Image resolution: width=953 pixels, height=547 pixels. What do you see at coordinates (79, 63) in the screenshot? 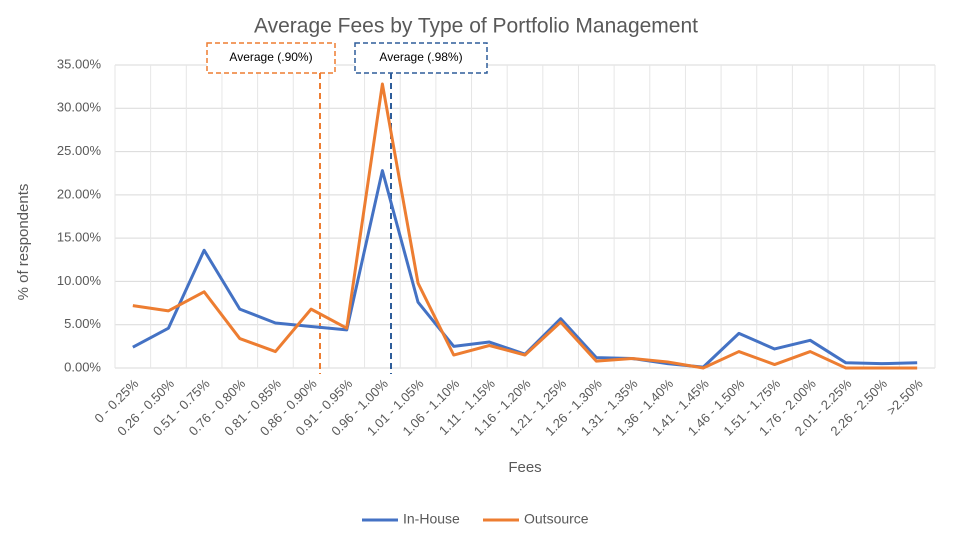
I see `y-tick-label: 35.00%` at bounding box center [79, 63].